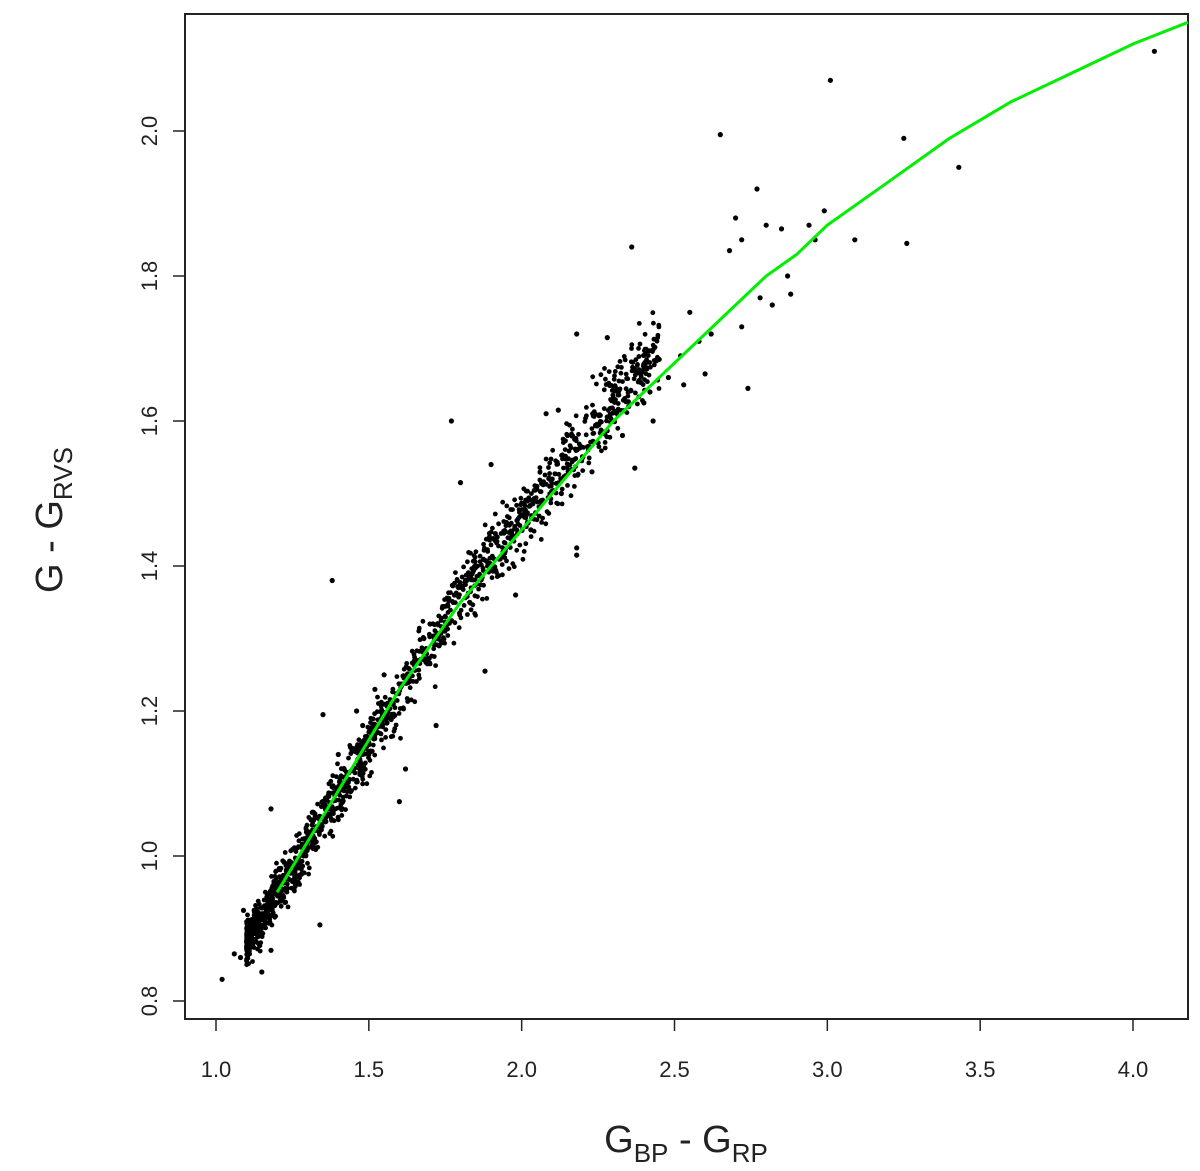 Image resolution: width=1200 pixels, height=1171 pixels. I want to click on x-axis-title: GBP - GRP, so click(686, 1143).